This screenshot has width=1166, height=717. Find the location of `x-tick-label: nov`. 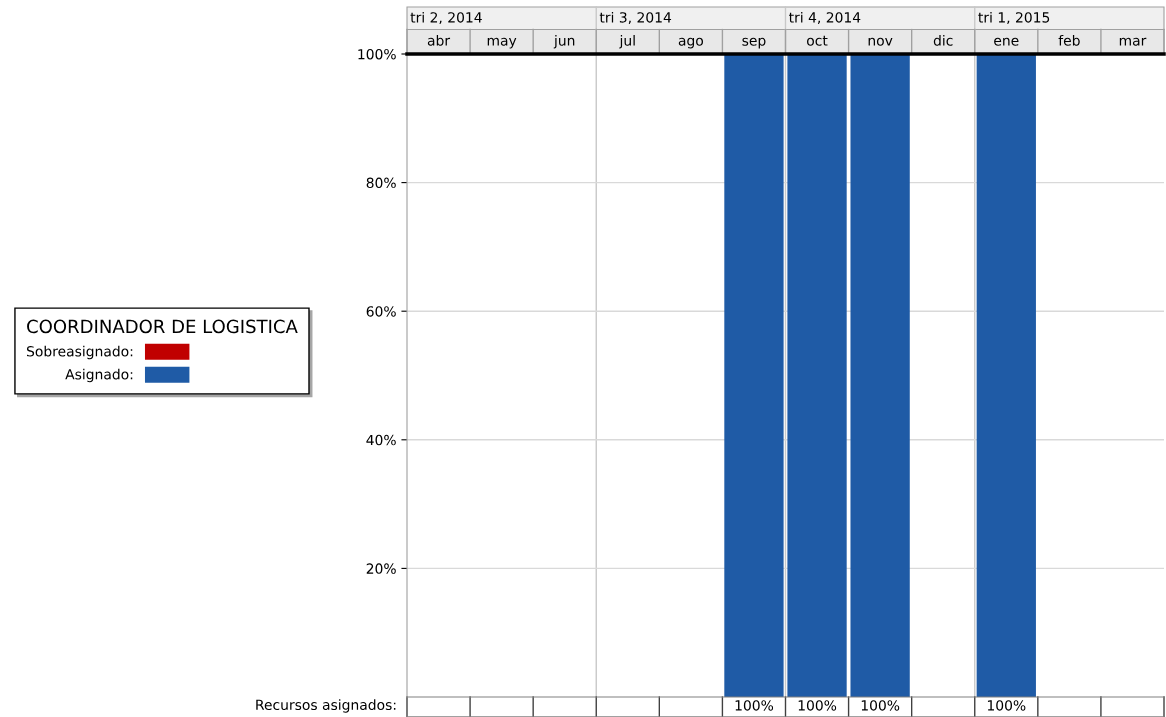

x-tick-label: nov is located at coordinates (880, 41).